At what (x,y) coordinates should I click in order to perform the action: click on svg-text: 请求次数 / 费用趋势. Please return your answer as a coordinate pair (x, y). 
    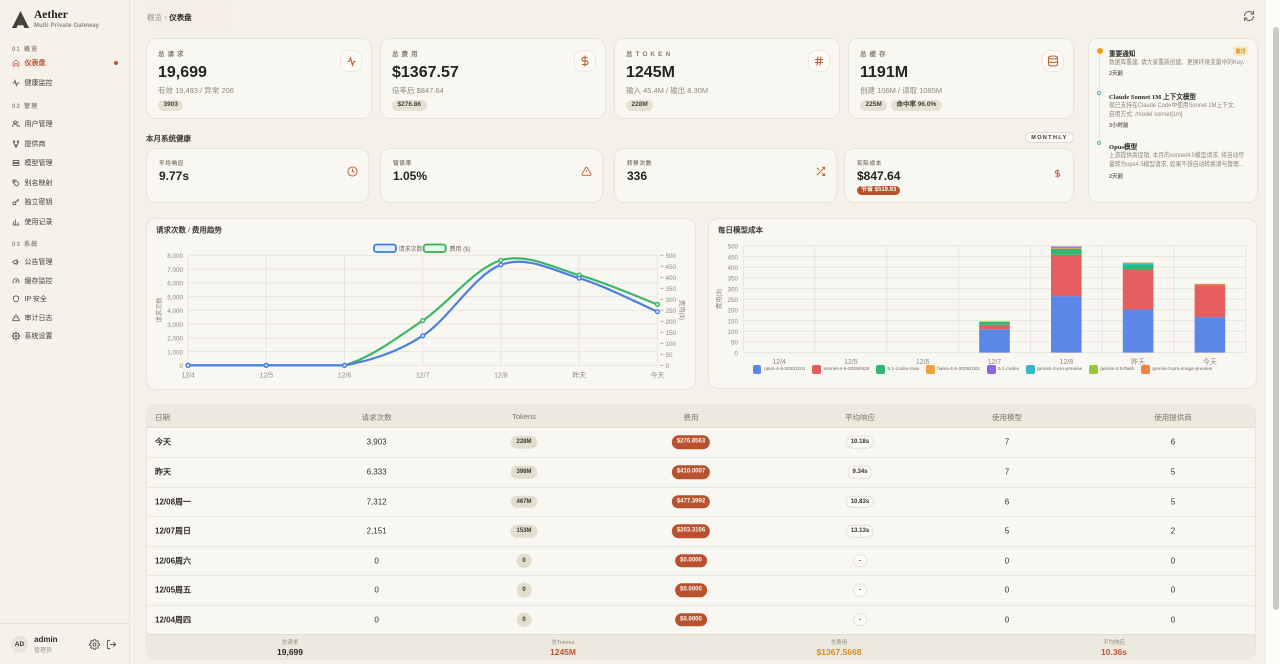
    Looking at the image, I should click on (189, 230).